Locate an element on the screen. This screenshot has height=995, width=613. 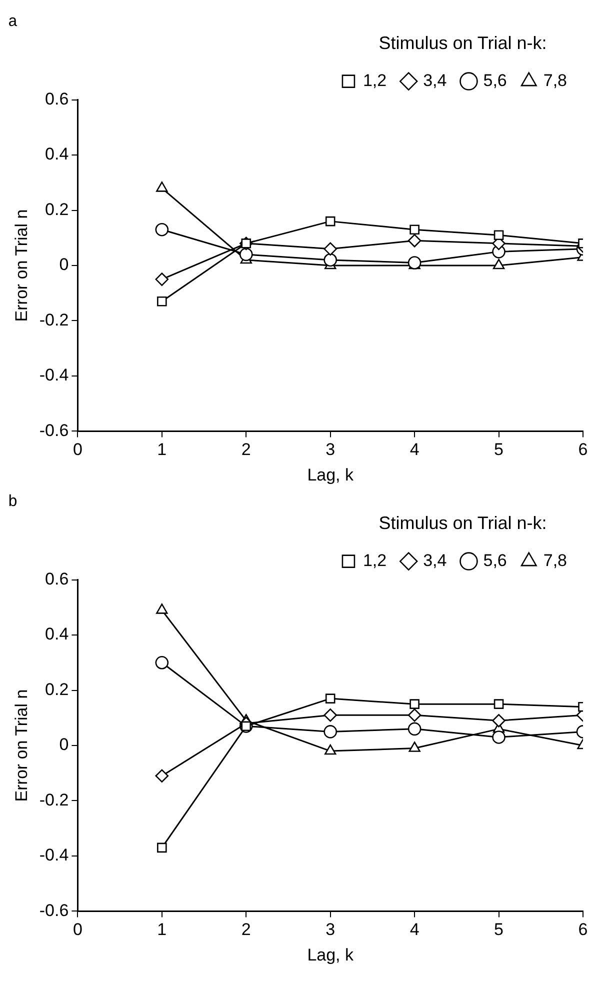
chart-title: a is located at coordinates (13, 21).